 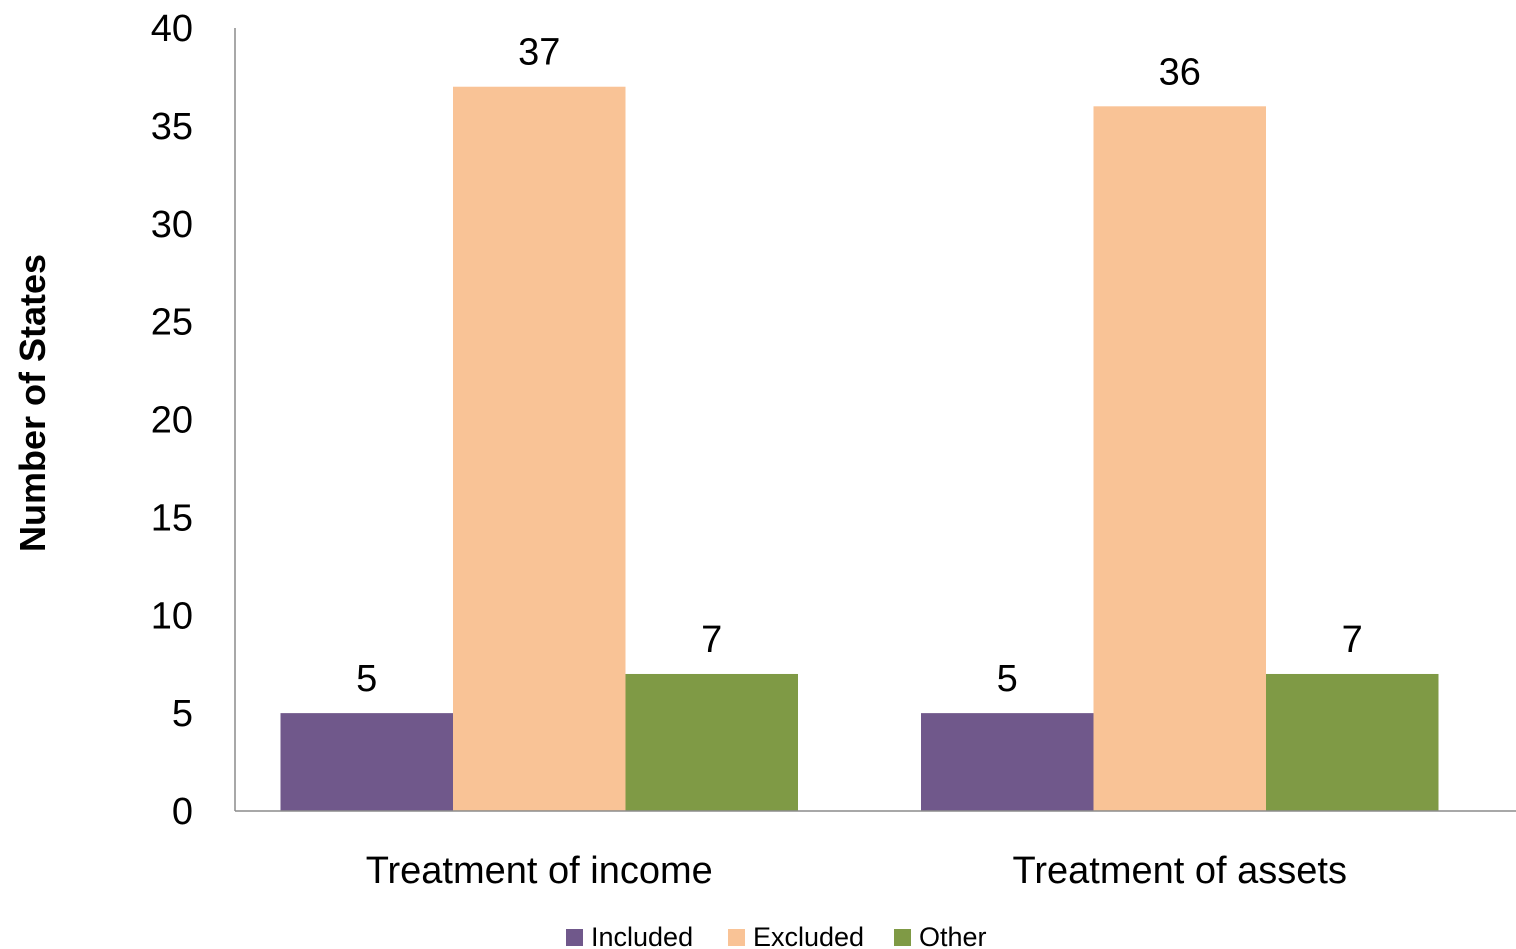 I want to click on legend: Included Excluded Other, so click(x=776, y=935).